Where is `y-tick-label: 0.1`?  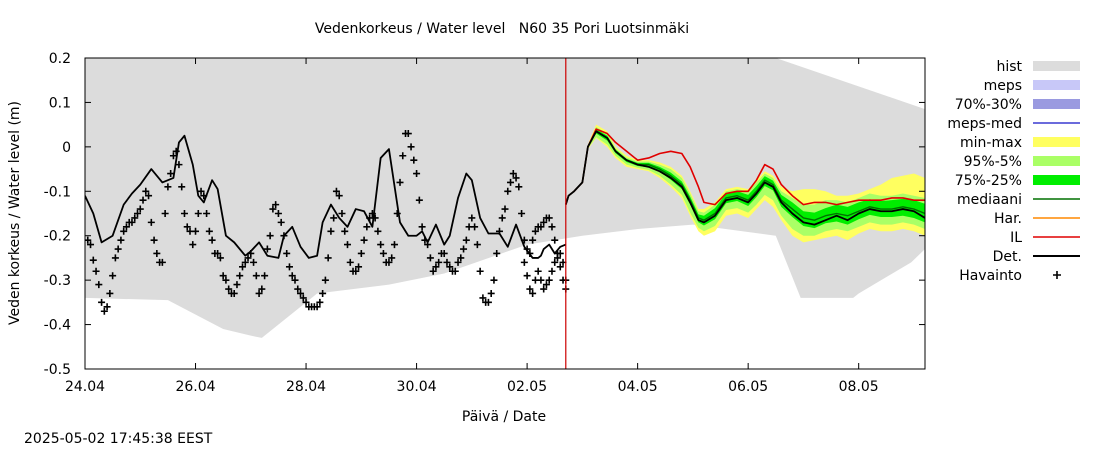 y-tick-label: 0.1 is located at coordinates (60, 103).